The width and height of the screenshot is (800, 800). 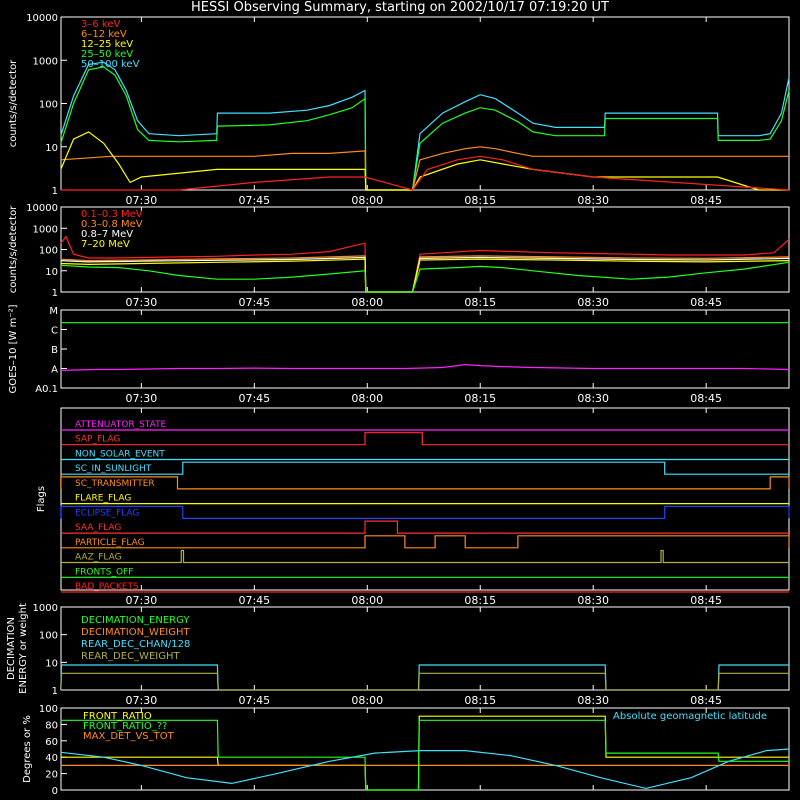 What do you see at coordinates (125, 726) in the screenshot?
I see `legend-entry: FRONT_RATIO_??` at bounding box center [125, 726].